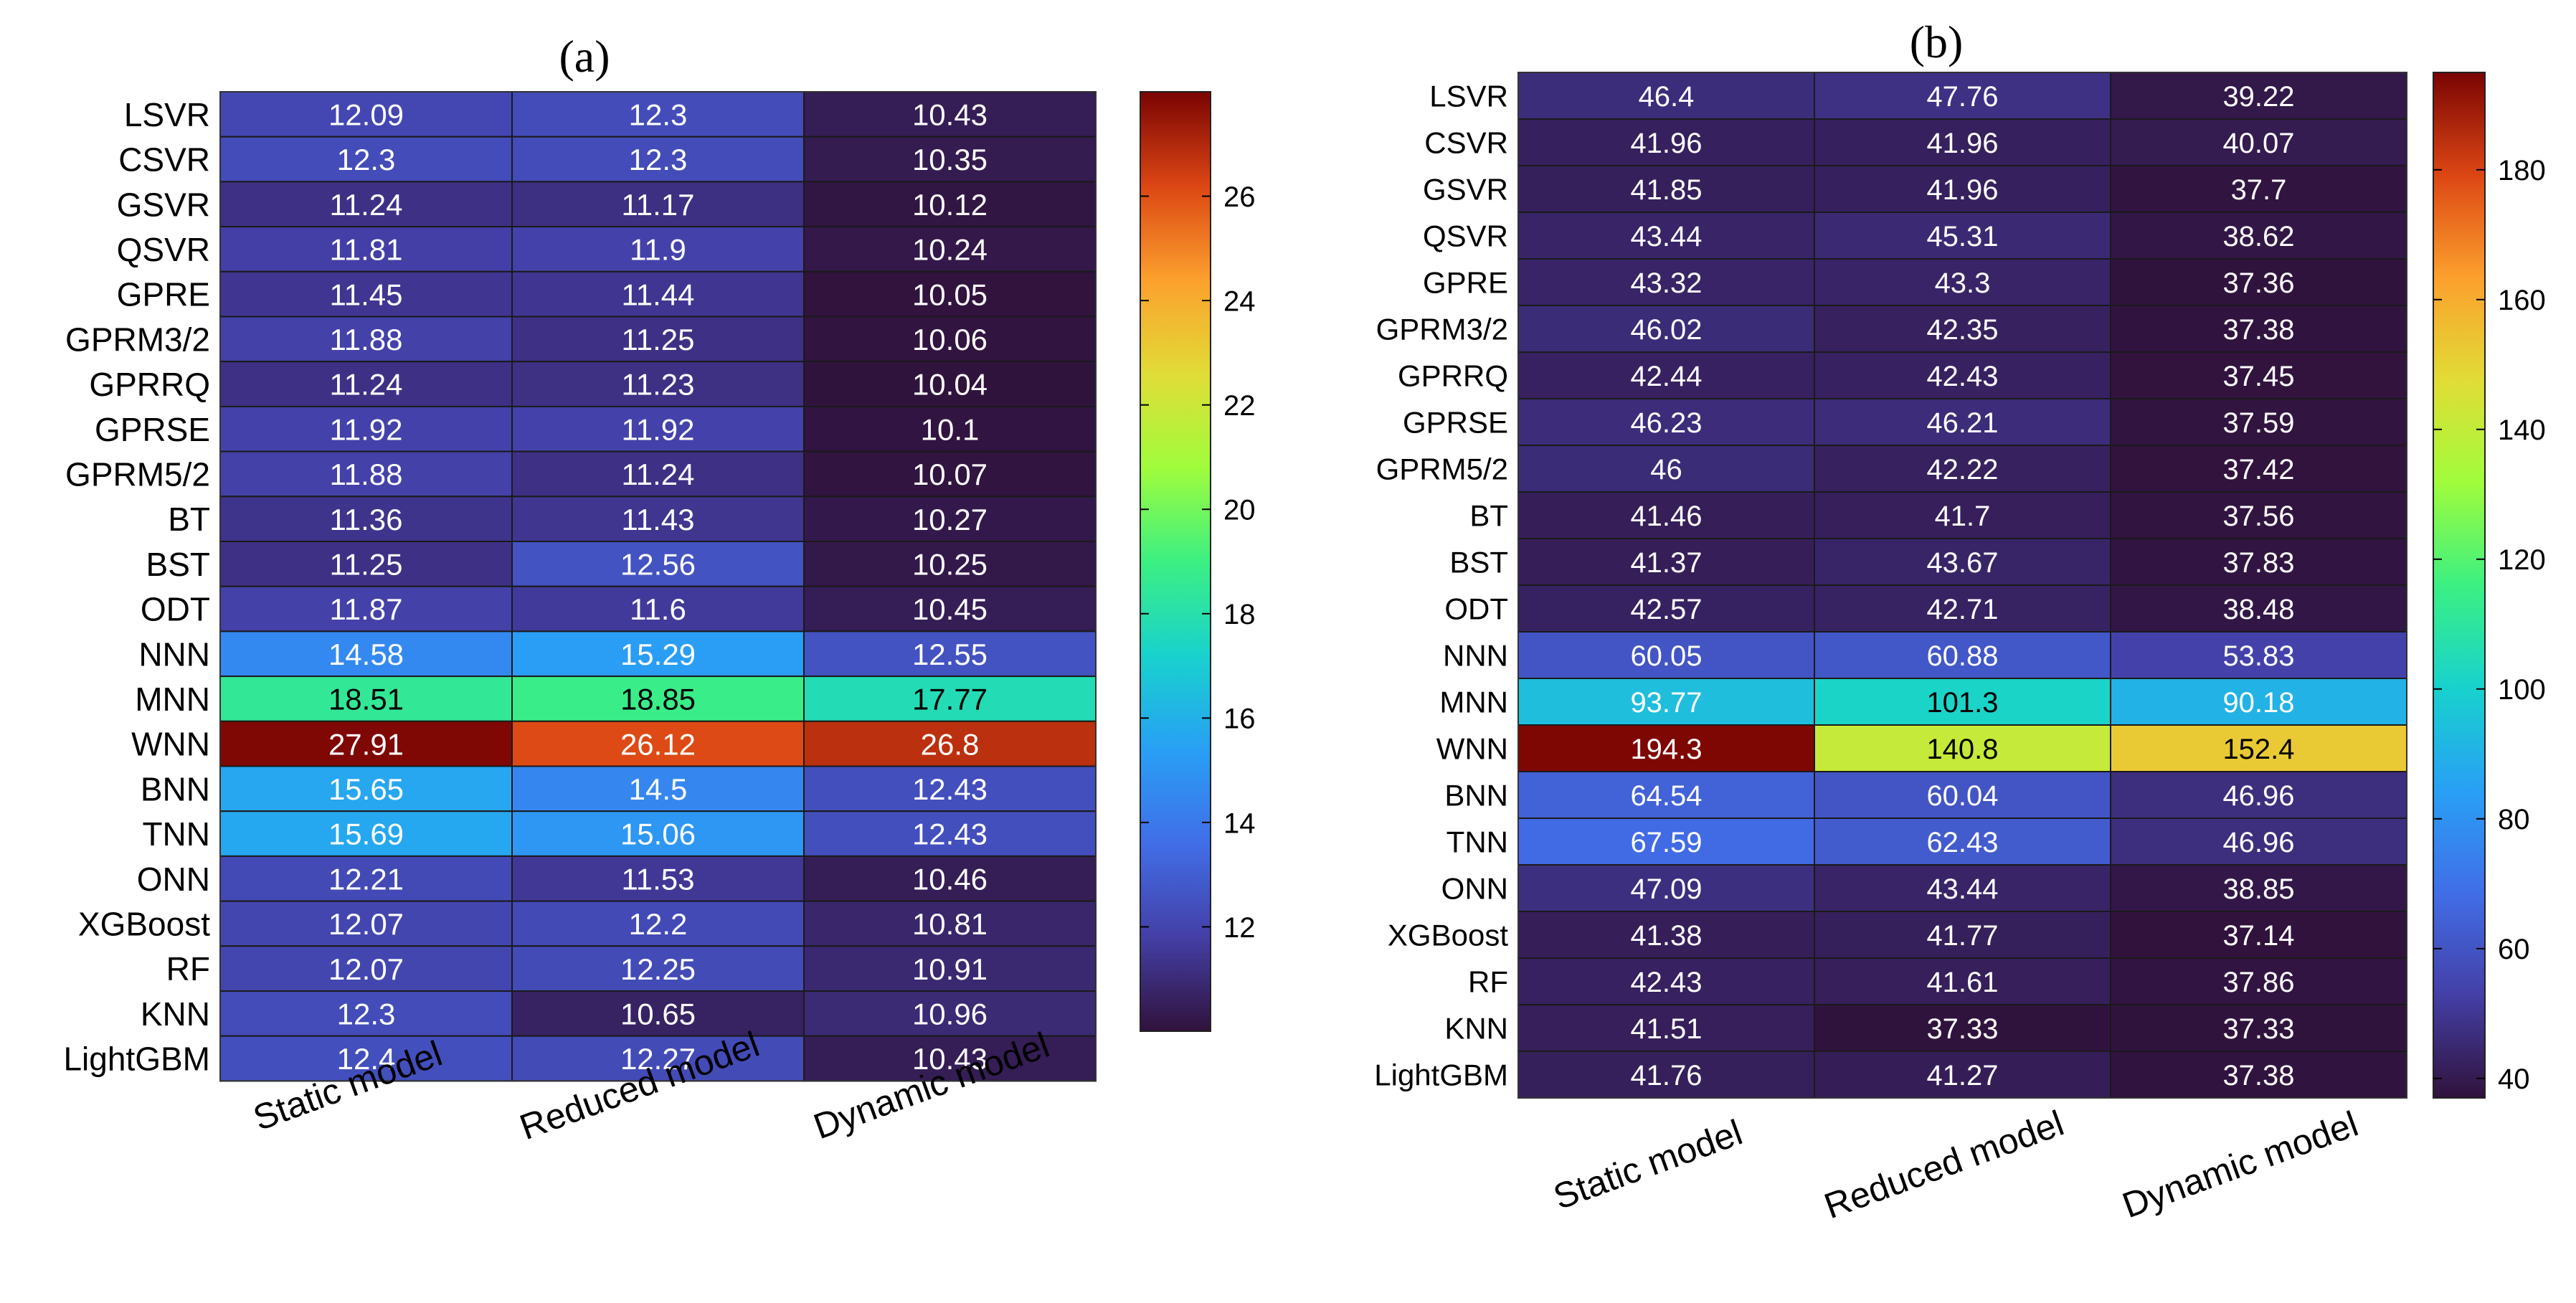 The image size is (2576, 1303). What do you see at coordinates (1453, 376) in the screenshot?
I see `row-label: GPRRQ` at bounding box center [1453, 376].